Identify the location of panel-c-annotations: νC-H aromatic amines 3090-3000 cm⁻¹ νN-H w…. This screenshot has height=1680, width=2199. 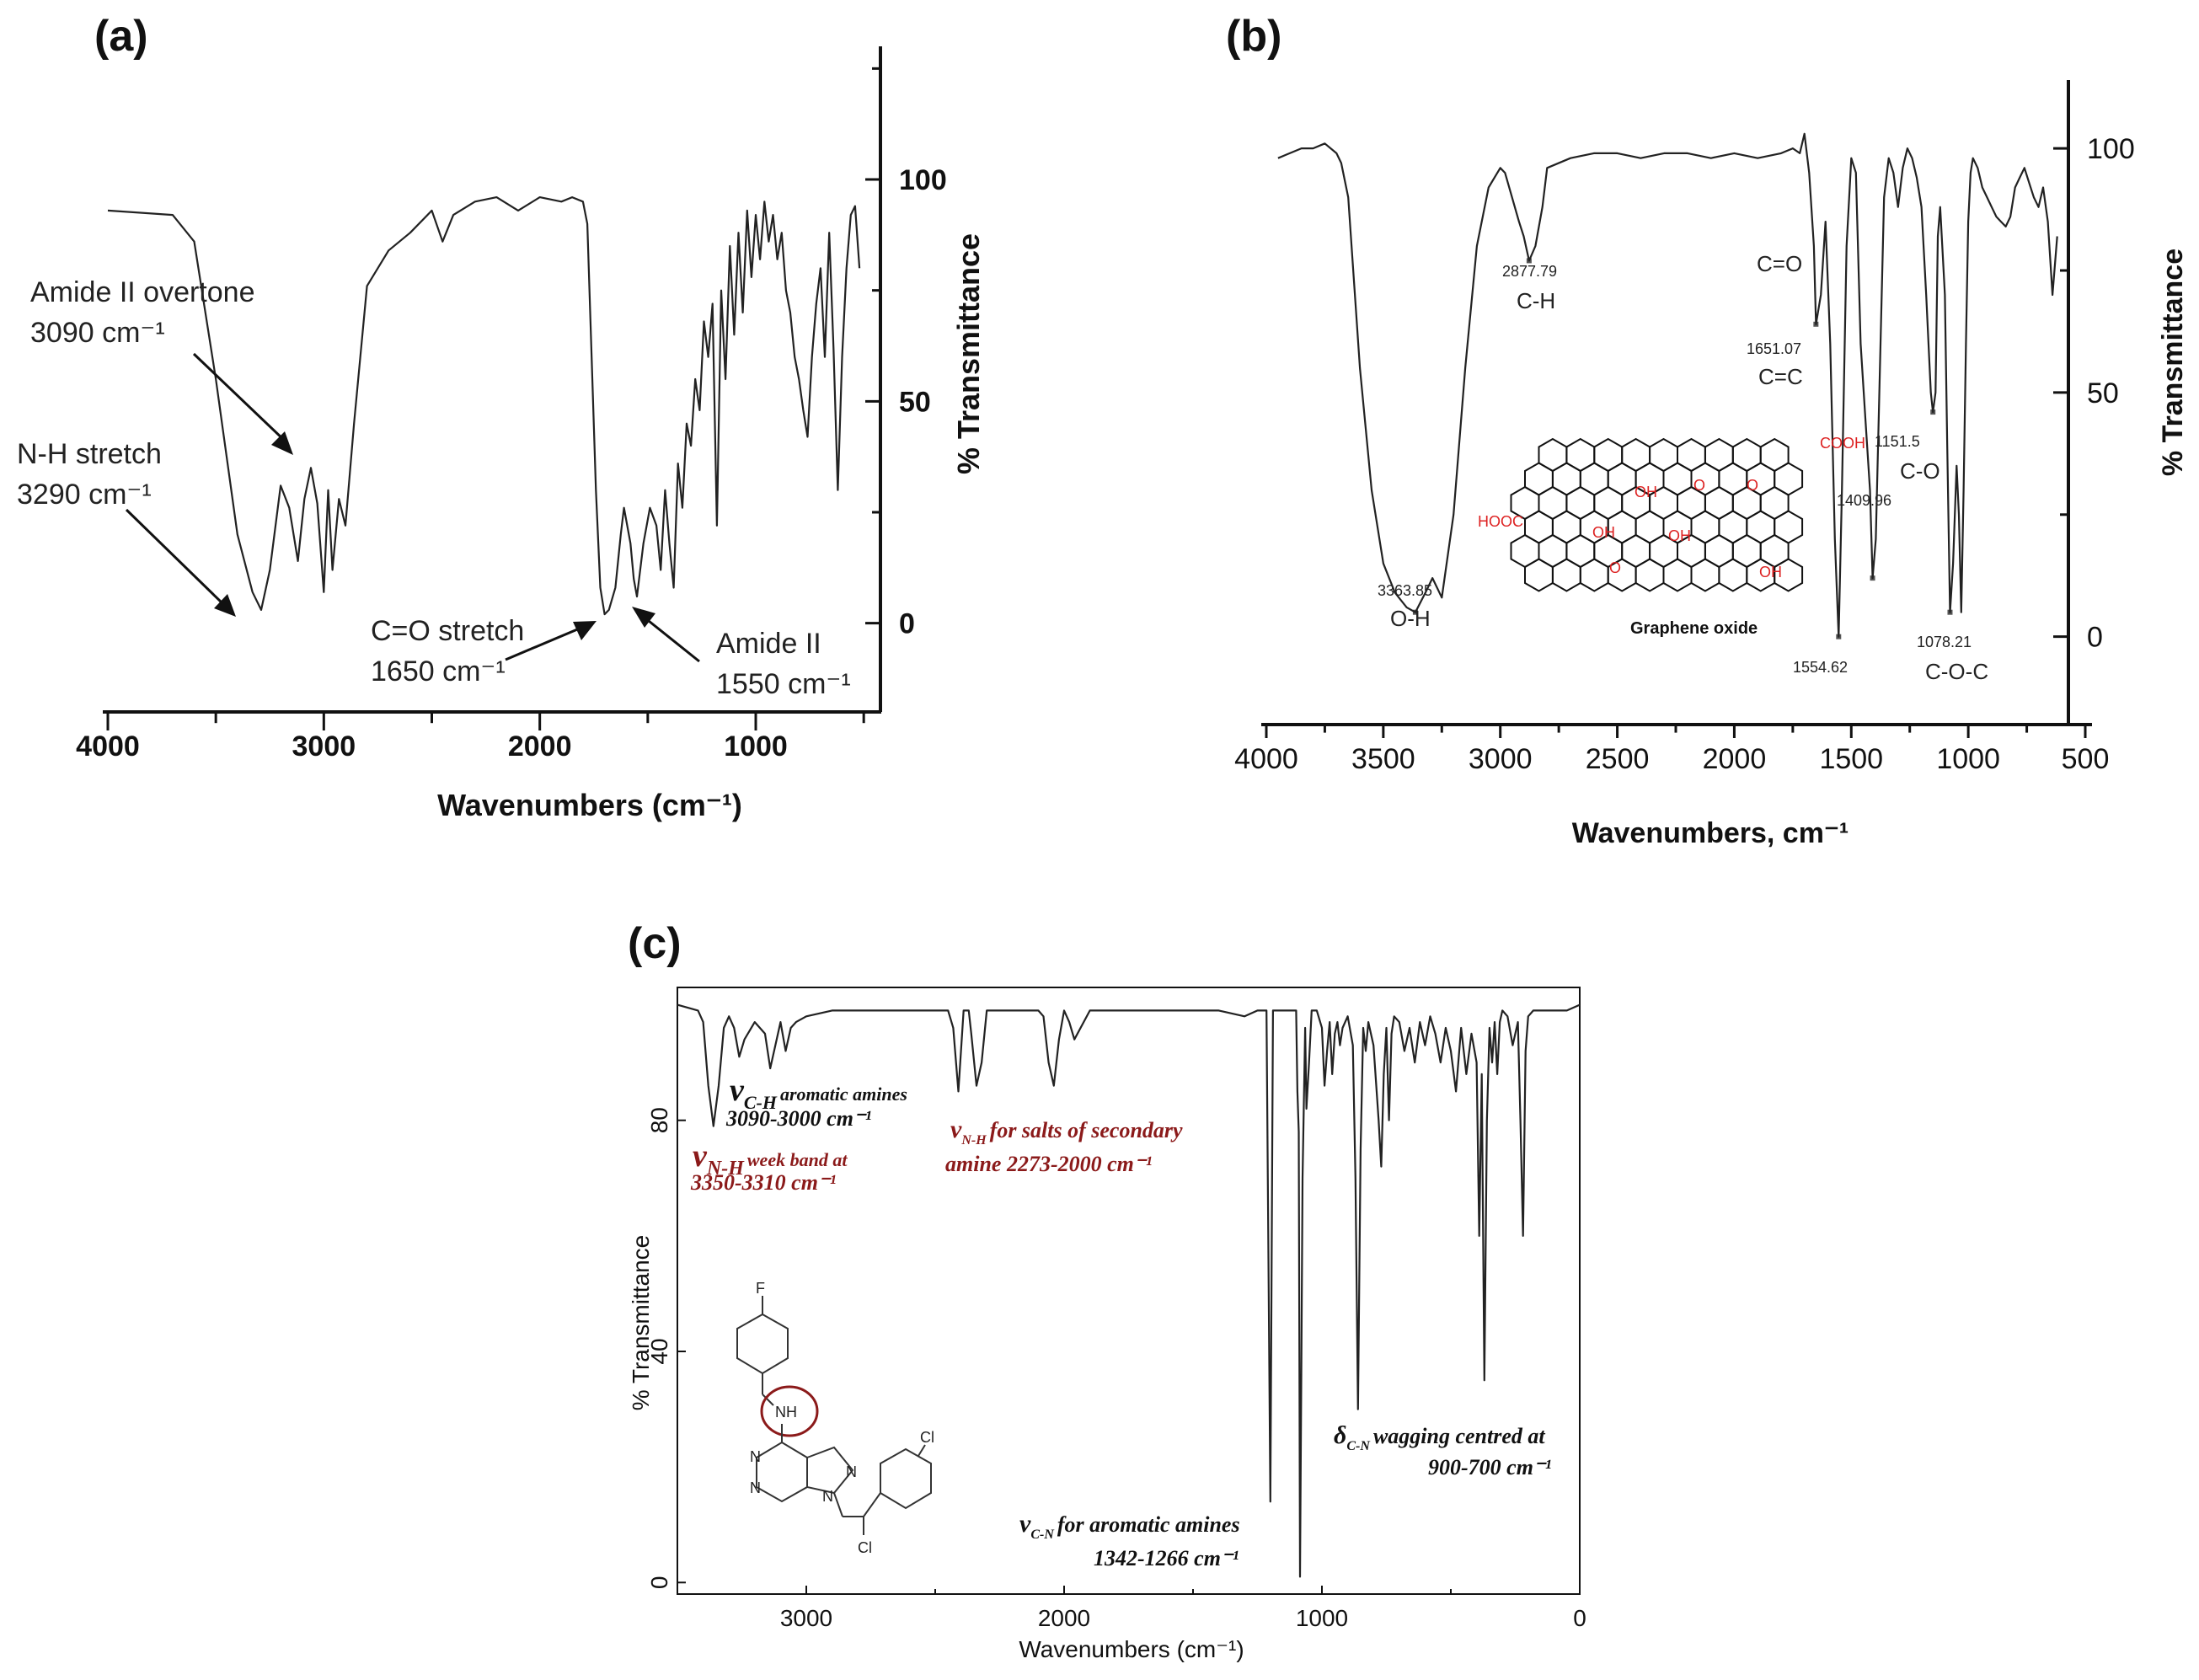
(1120, 1321).